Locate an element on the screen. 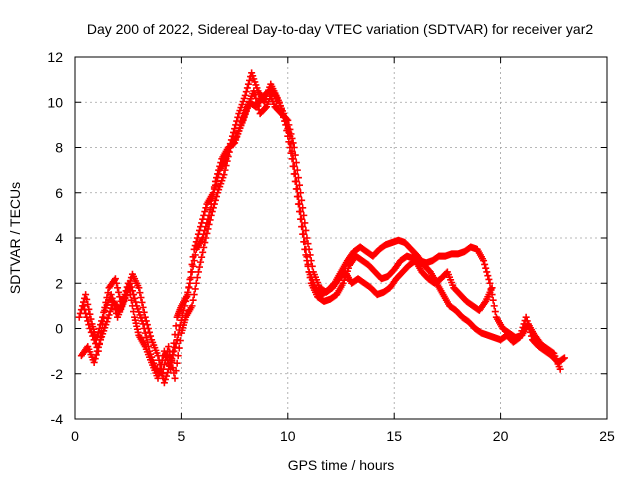 The width and height of the screenshot is (640, 480). x-tick-label: 10 is located at coordinates (288, 436).